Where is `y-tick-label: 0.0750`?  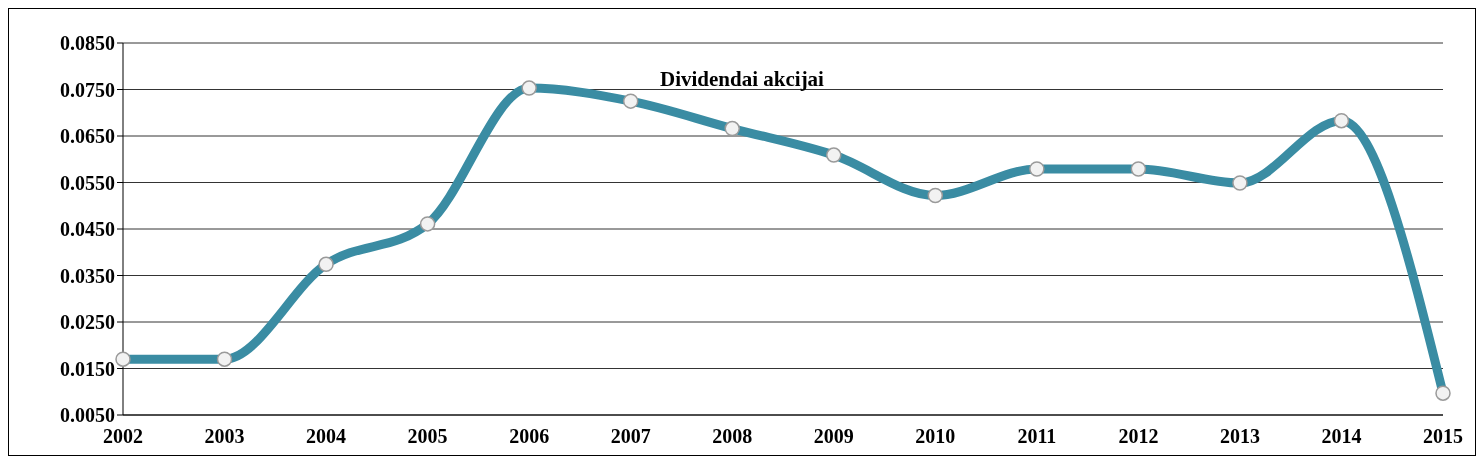
y-tick-label: 0.0750 is located at coordinates (87, 89).